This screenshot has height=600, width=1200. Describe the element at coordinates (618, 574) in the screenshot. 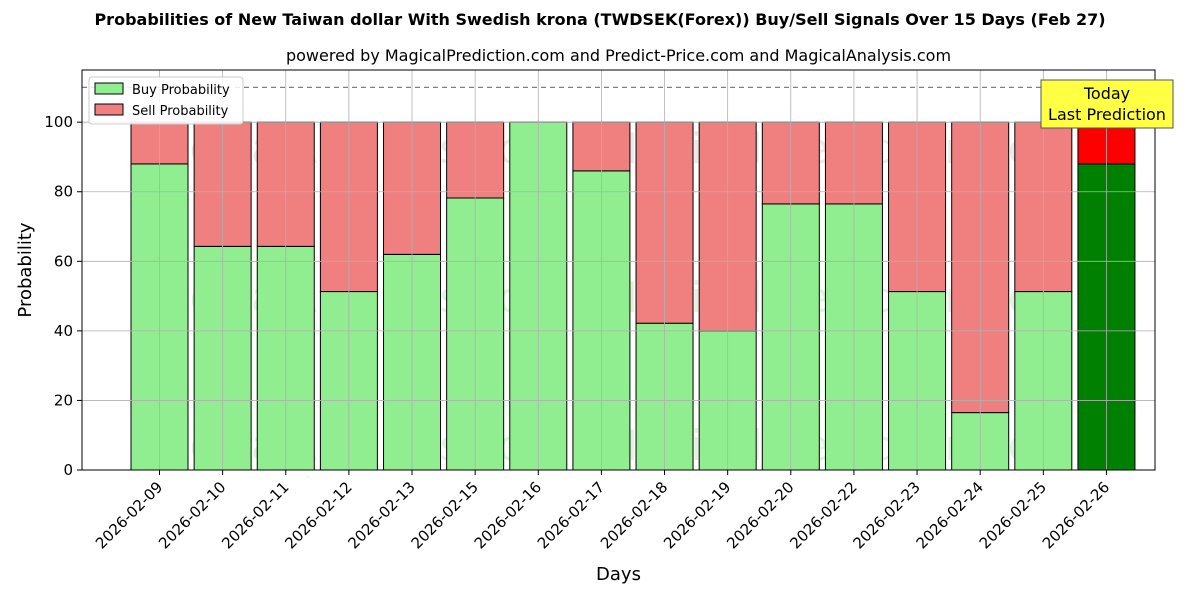

I see `x-axis-label: Days` at that location.